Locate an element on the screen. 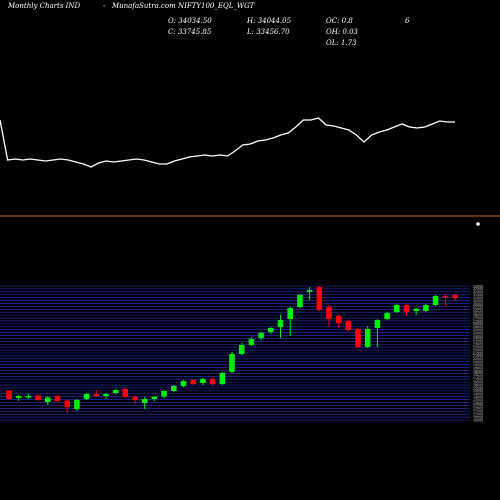  price-tick-label: 17000 is located at coordinates (478, 380).